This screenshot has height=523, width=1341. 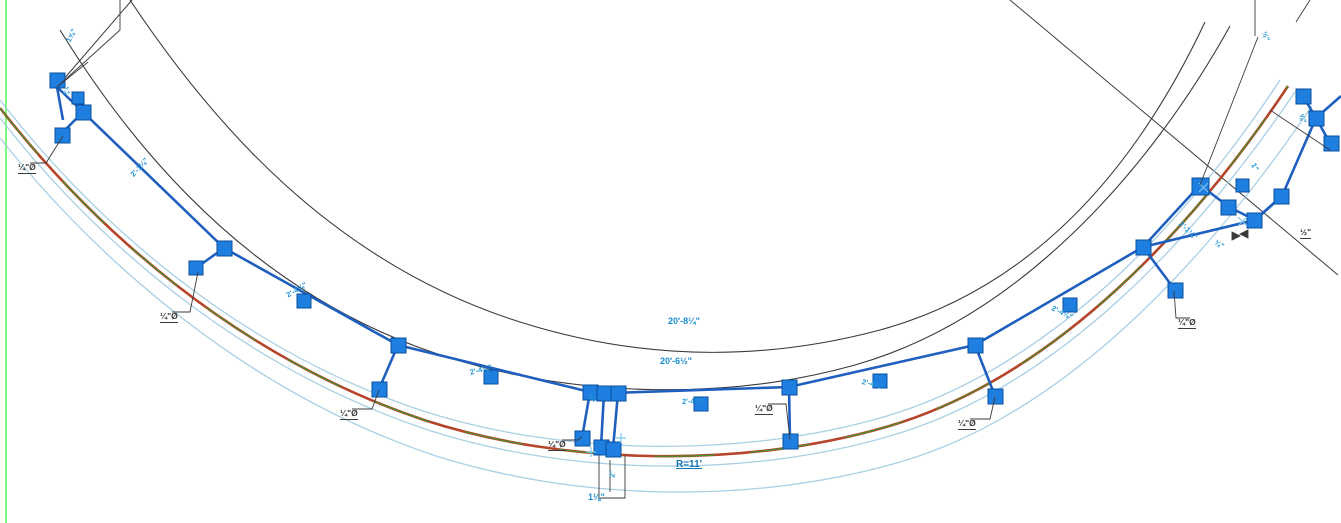 What do you see at coordinates (612, 477) in the screenshot?
I see `detail-dimension-bracket` at bounding box center [612, 477].